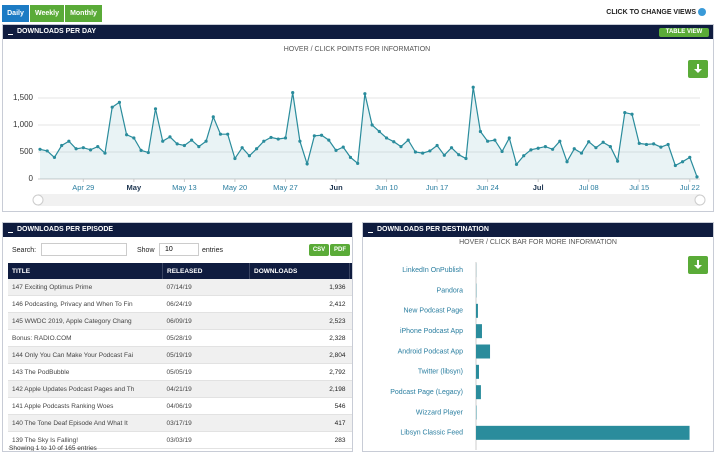 The height and width of the screenshot is (452, 727). Describe the element at coordinates (300, 304) in the screenshot. I see `table-cell: 2,412` at that location.